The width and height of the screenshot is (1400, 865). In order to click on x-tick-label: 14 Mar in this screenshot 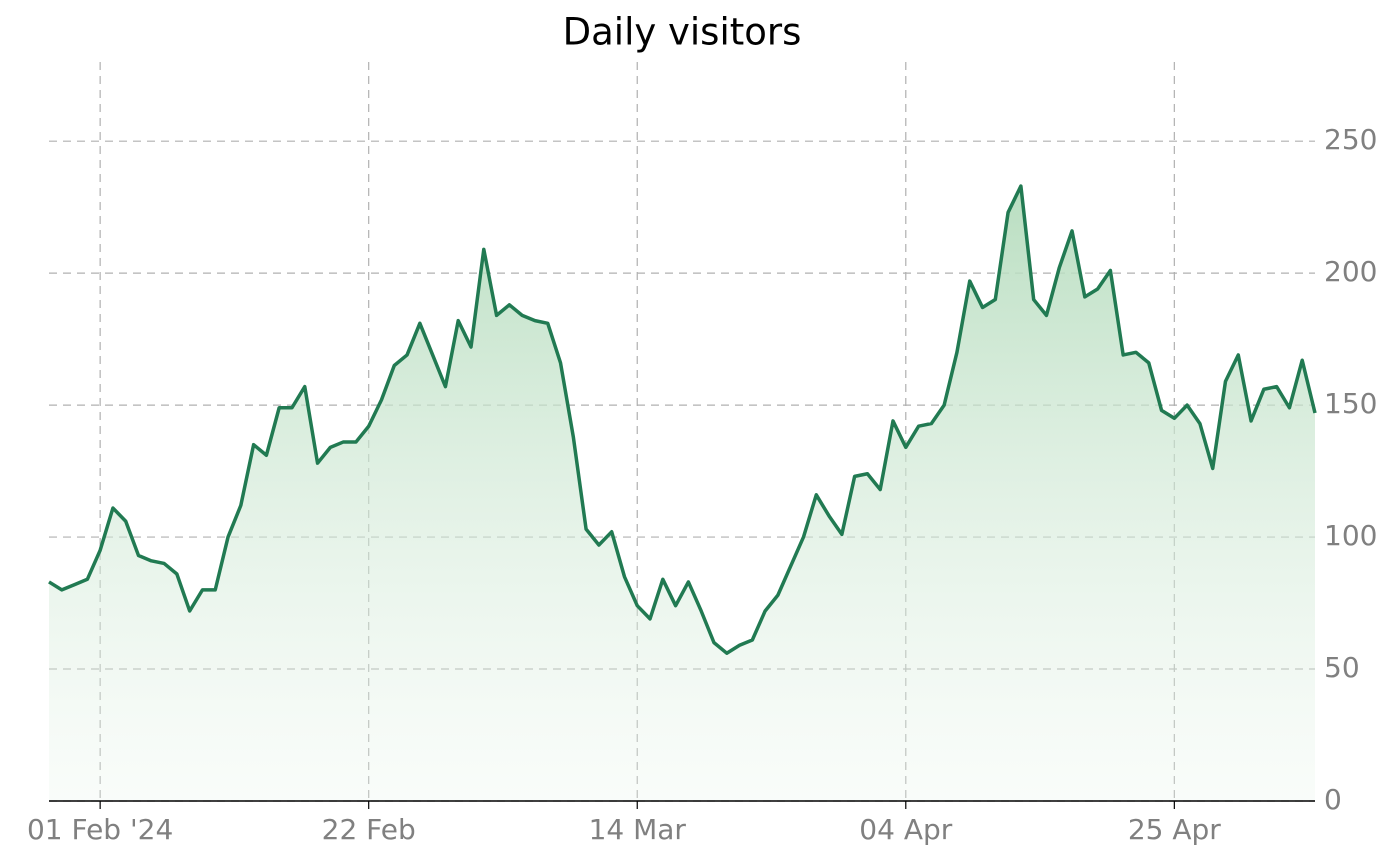, I will do `click(638, 829)`.